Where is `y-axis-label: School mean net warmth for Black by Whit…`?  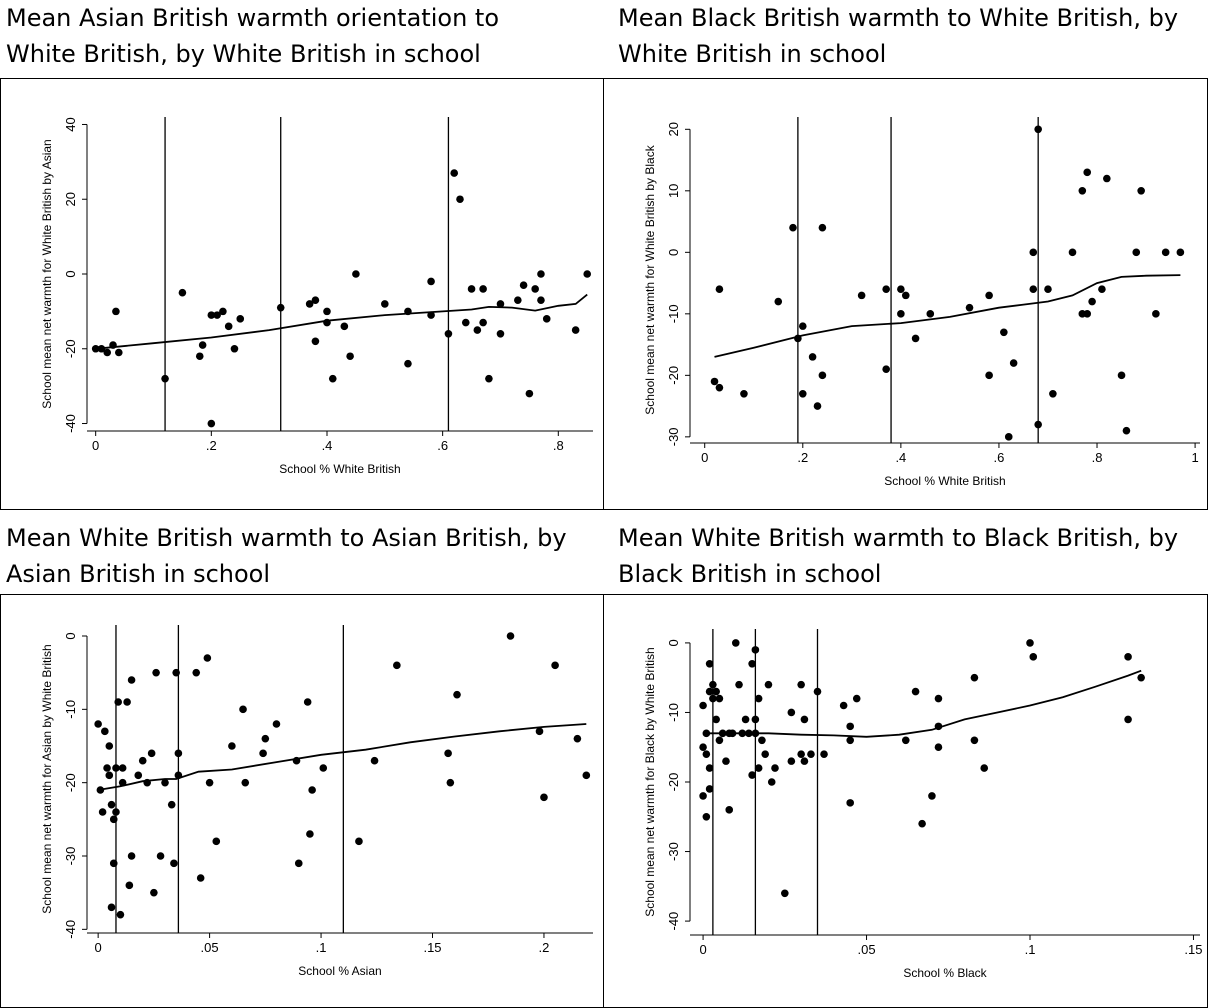 y-axis-label: School mean net warmth for Black by Whit… is located at coordinates (650, 781).